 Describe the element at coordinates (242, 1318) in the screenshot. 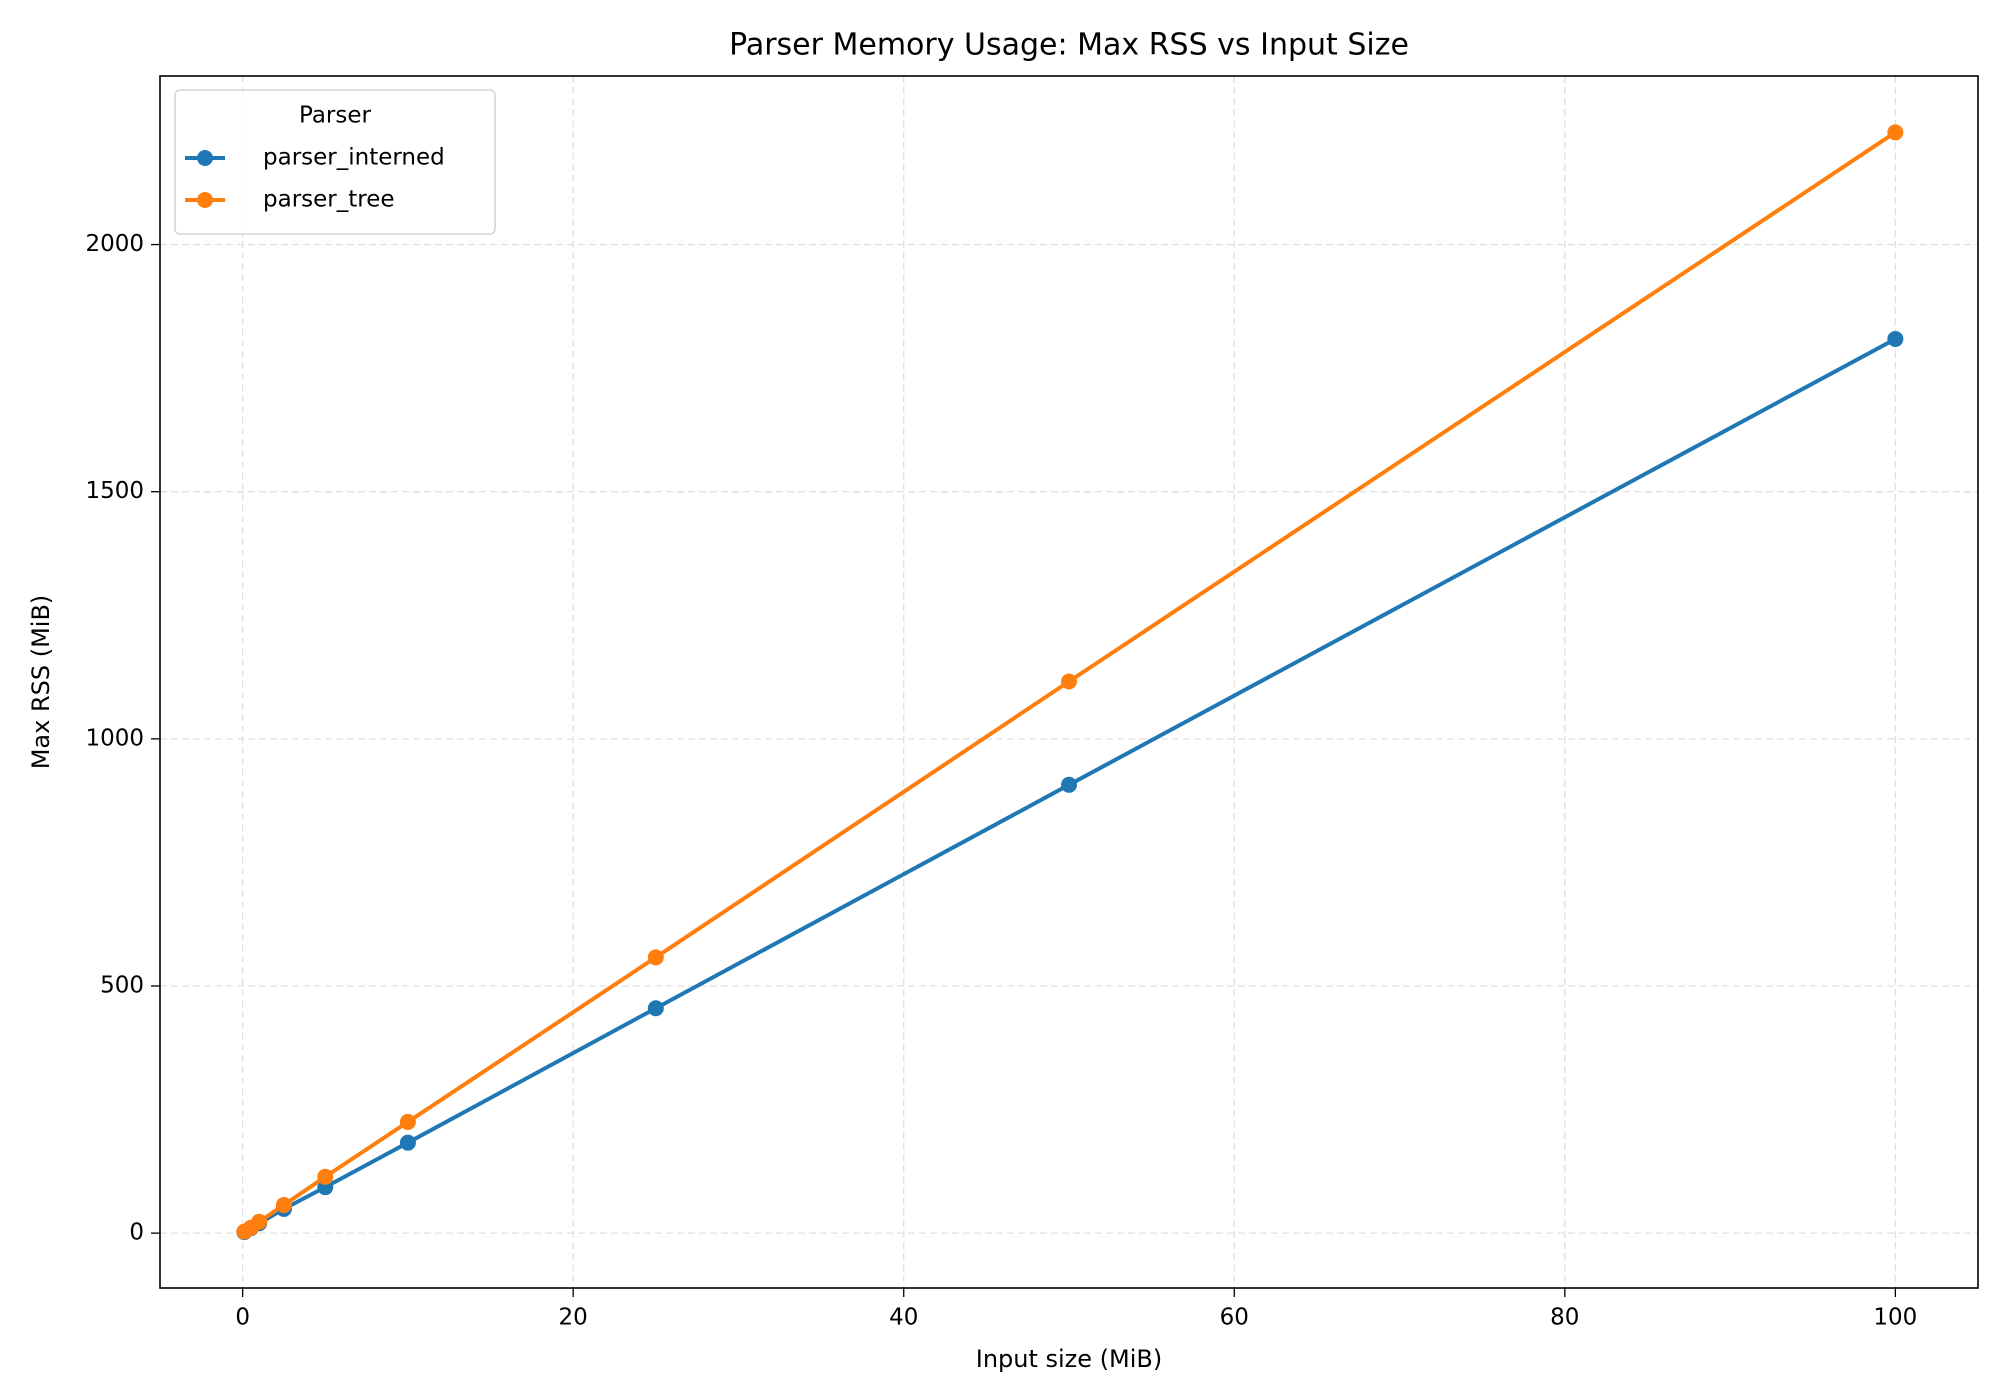

I see `x-tick-label: 0` at that location.